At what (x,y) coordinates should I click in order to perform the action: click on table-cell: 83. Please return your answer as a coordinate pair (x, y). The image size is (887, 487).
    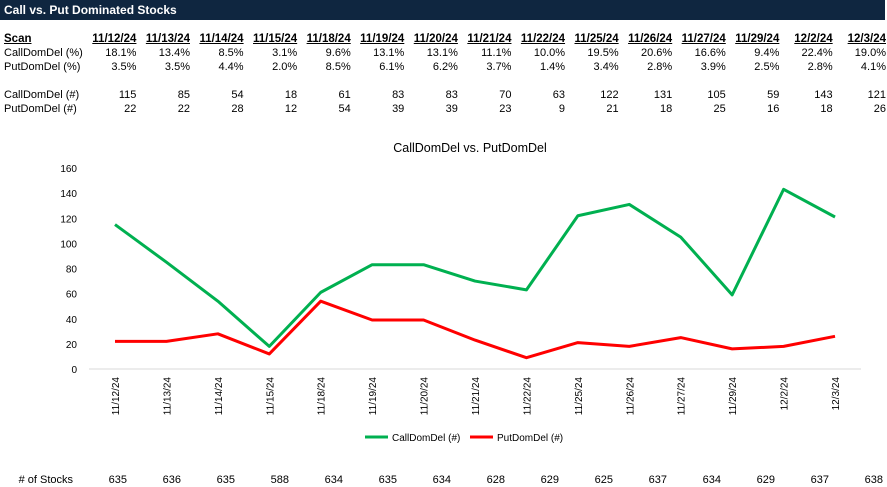
    Looking at the image, I should click on (398, 95).